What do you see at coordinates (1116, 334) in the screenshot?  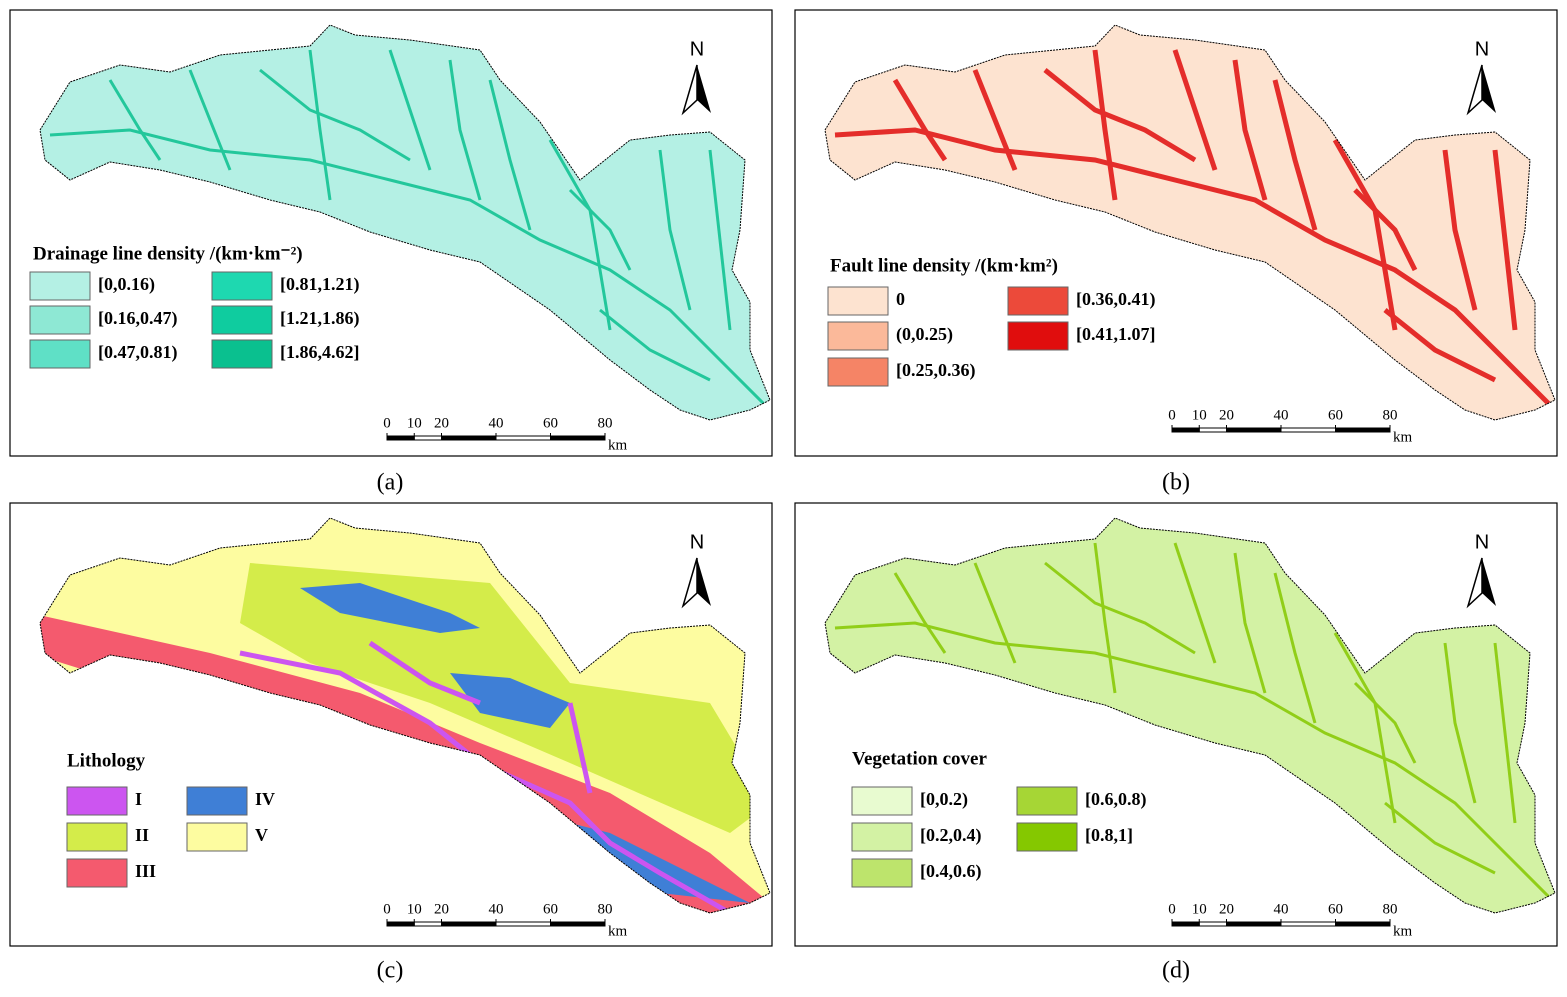 I see `legend-label: [0.41,1.07]` at bounding box center [1116, 334].